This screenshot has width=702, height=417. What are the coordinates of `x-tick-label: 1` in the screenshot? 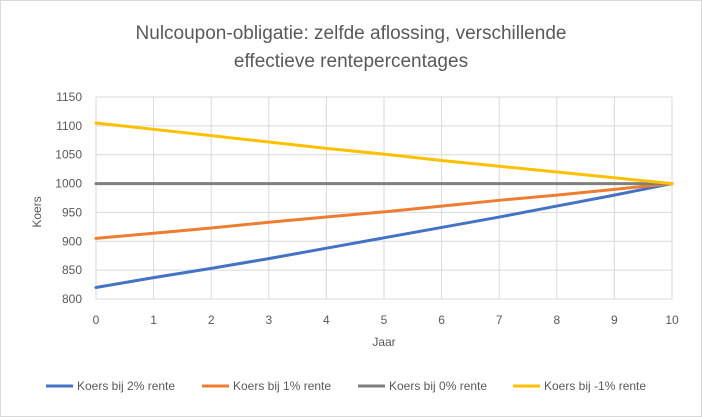 It's located at (153, 320).